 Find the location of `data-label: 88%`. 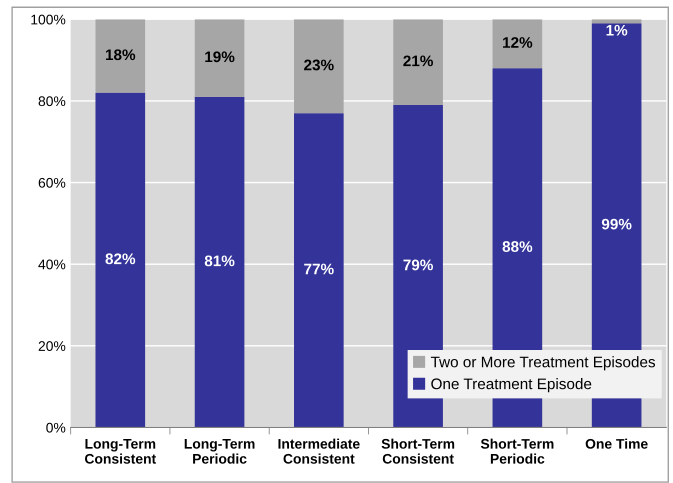

data-label: 88% is located at coordinates (517, 246).